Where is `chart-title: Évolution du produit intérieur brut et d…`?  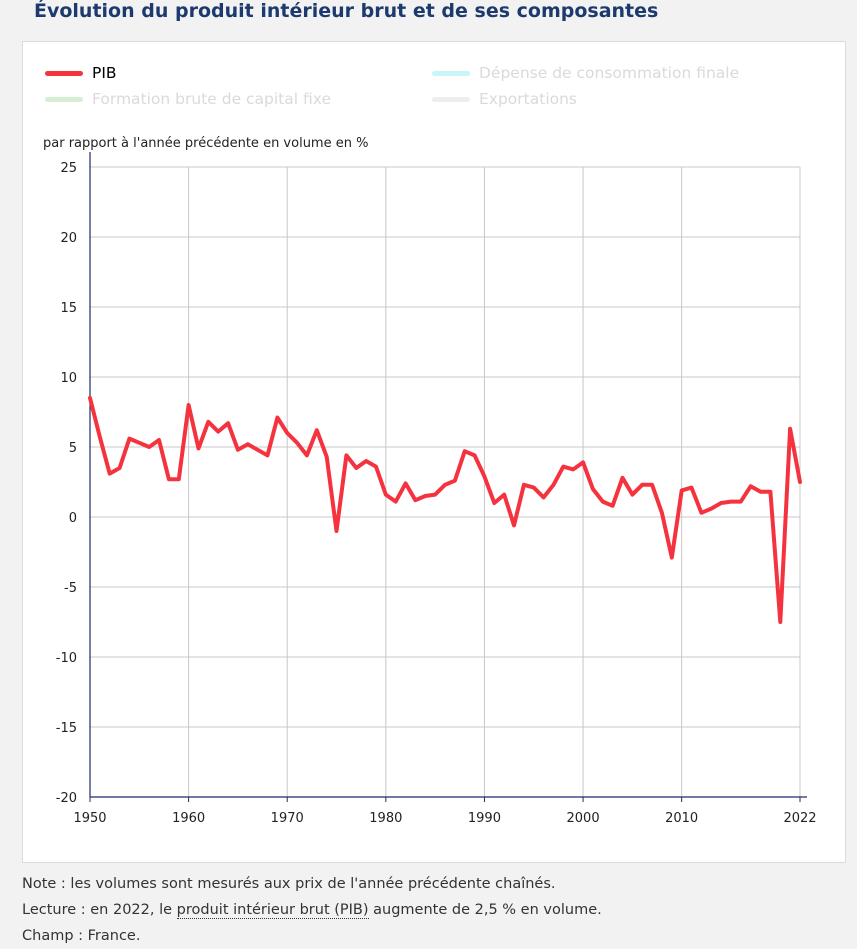
chart-title: Évolution du produit intérieur brut et d… is located at coordinates (346, 11).